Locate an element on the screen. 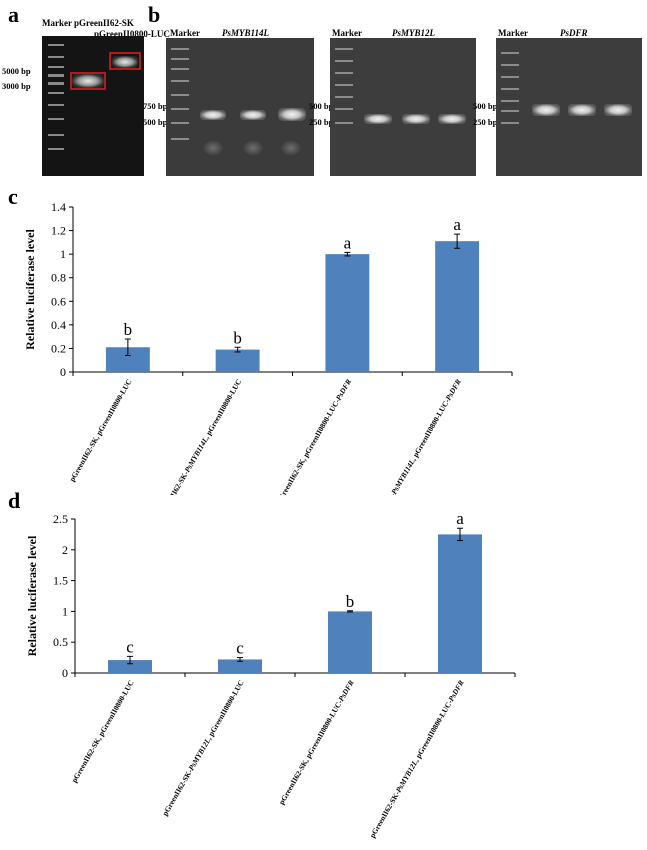  highlight-box-sk is located at coordinates (88, 81).